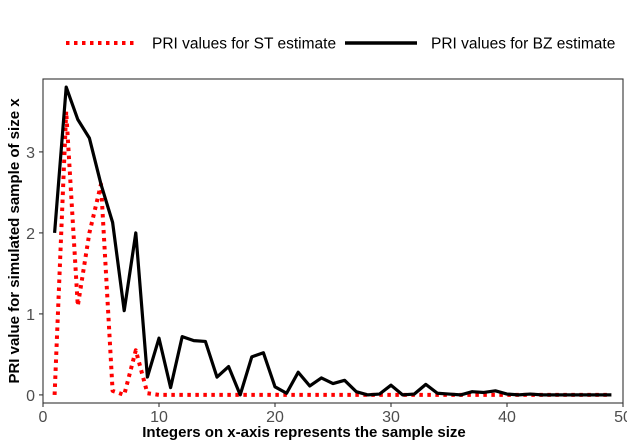 Image resolution: width=627 pixels, height=443 pixels. I want to click on x-tick-label: 0, so click(43, 417).